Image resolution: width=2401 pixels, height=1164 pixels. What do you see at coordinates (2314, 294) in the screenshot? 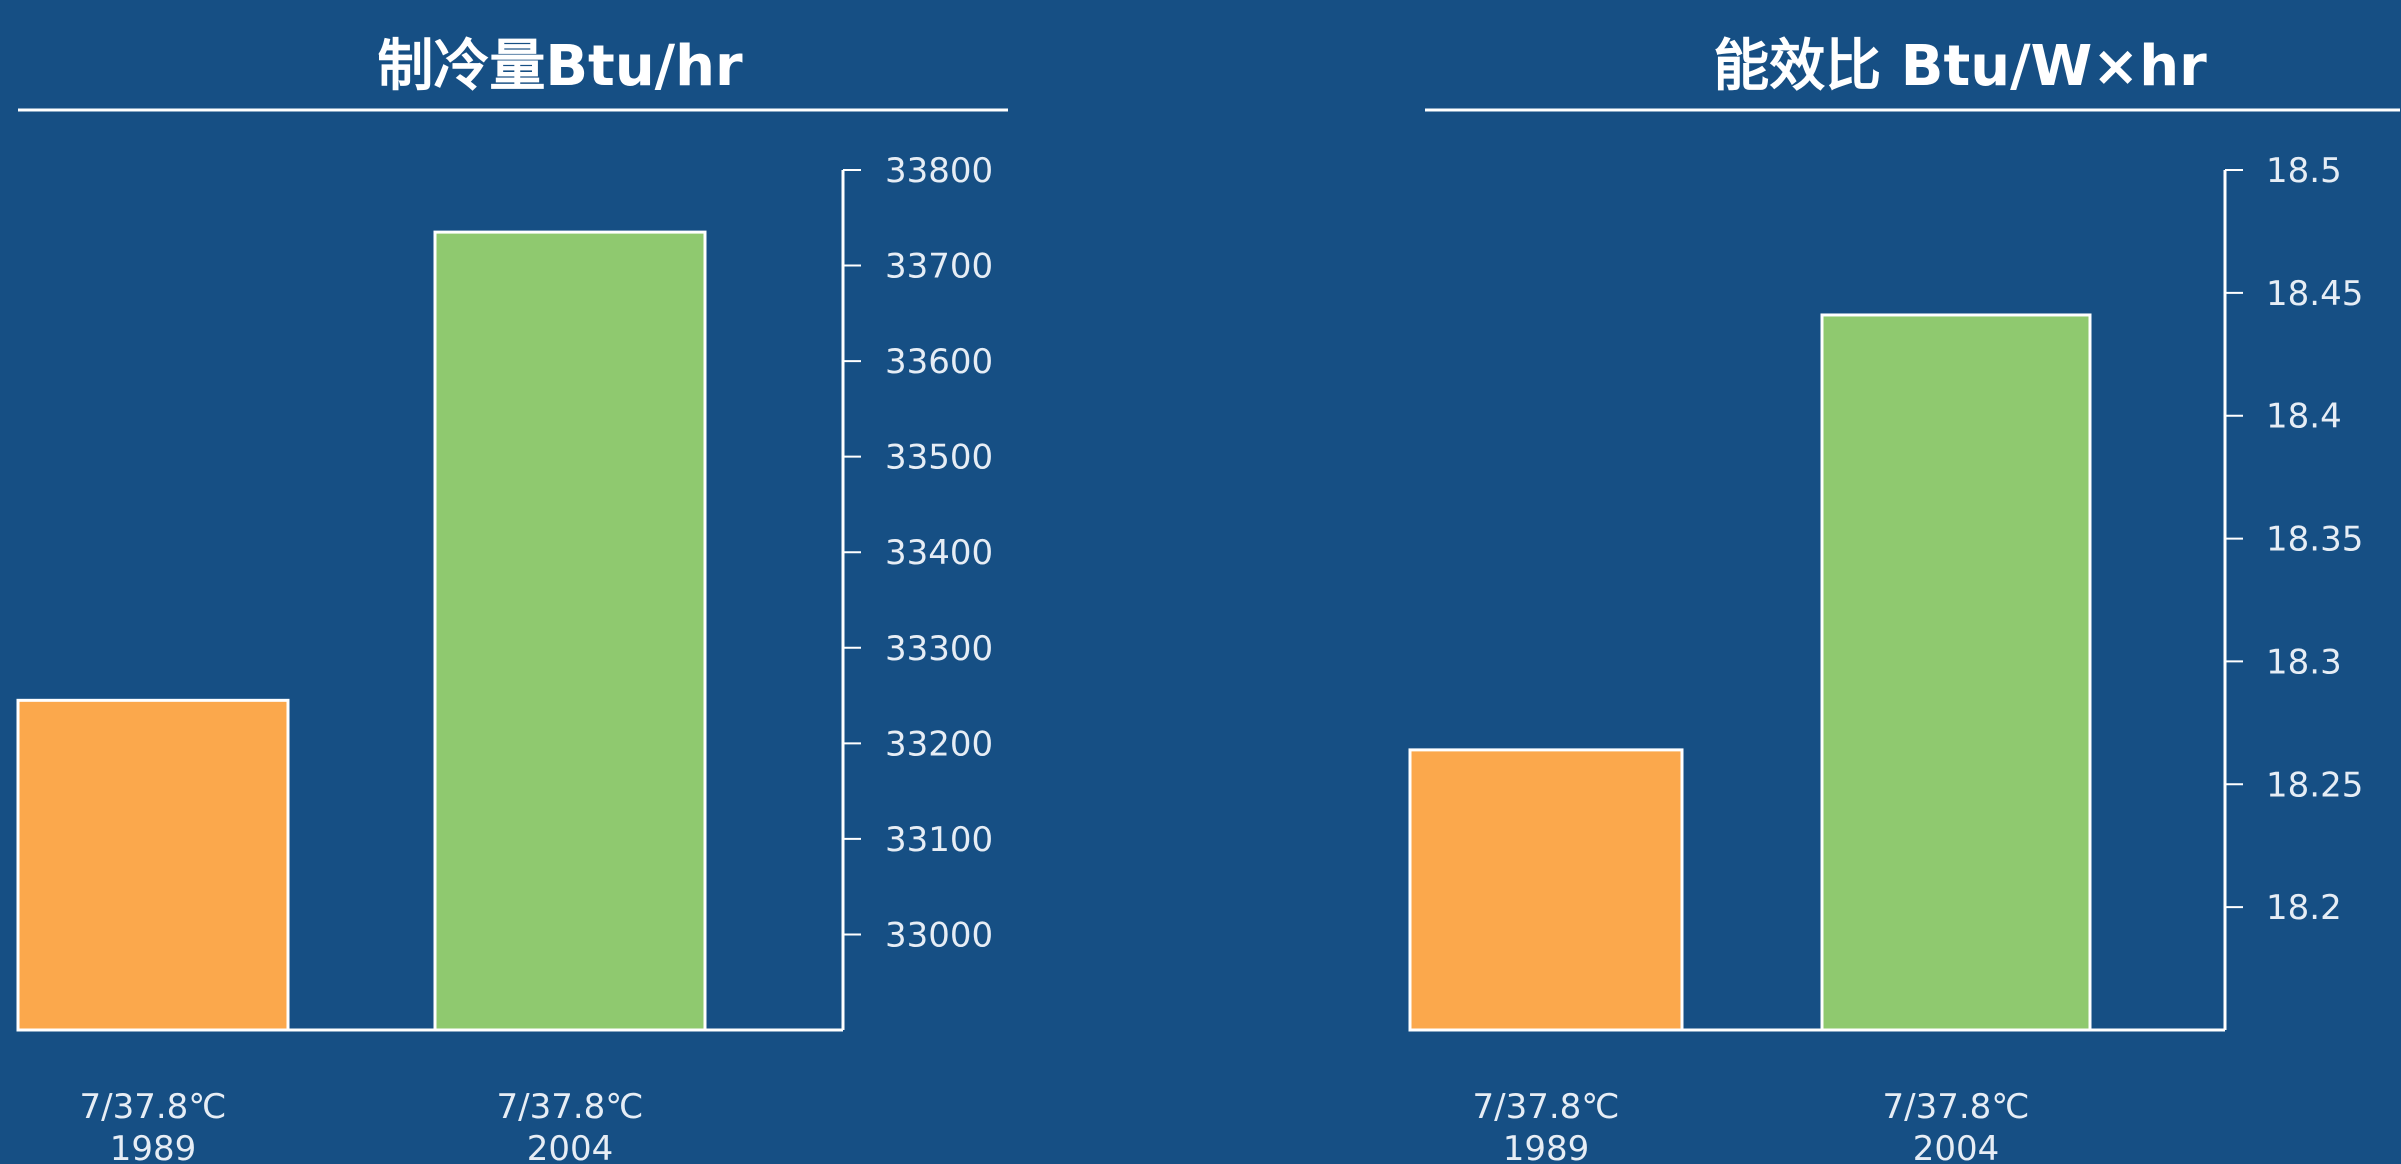
I see `y-tick-label: 18.45` at bounding box center [2314, 294].